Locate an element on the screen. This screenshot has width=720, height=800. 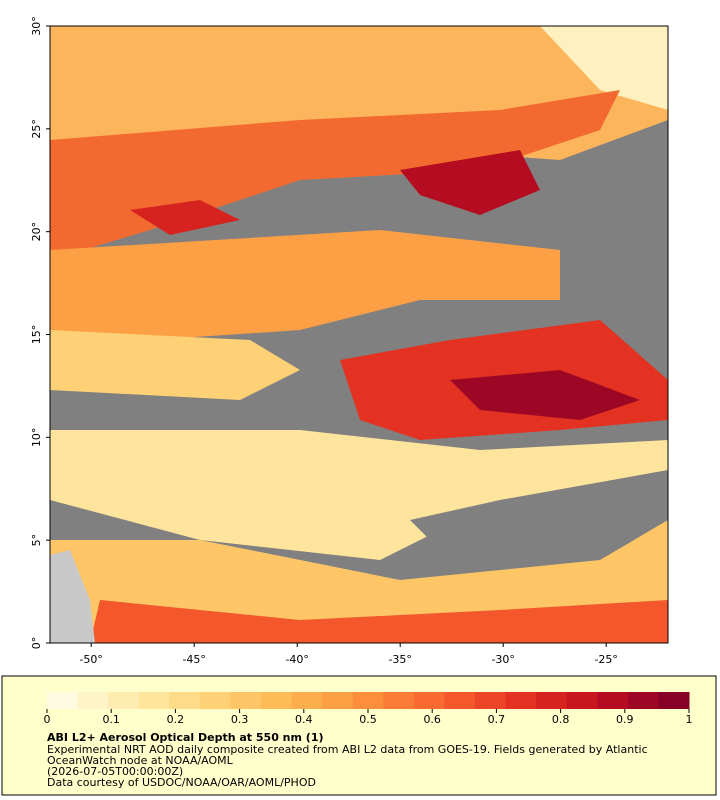
y-tick-label: 5° is located at coordinates (36, 540).